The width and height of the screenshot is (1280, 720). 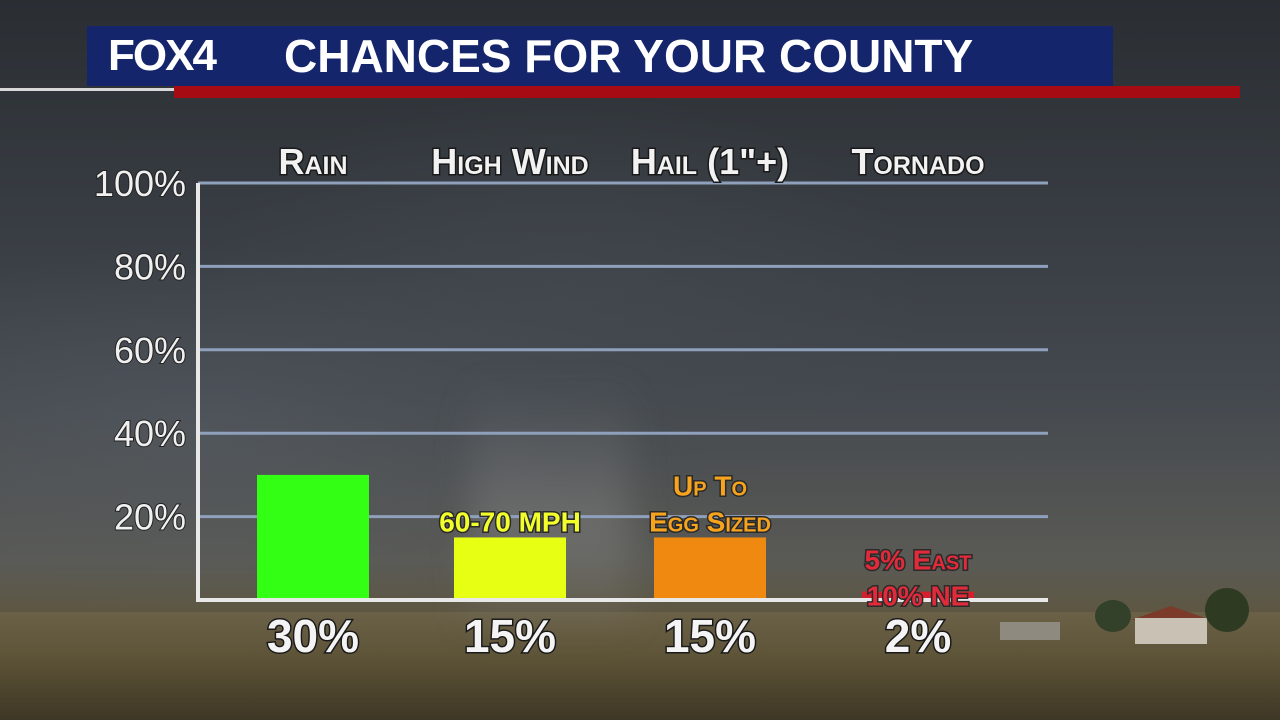 I want to click on category-label: Rain, so click(x=312, y=161).